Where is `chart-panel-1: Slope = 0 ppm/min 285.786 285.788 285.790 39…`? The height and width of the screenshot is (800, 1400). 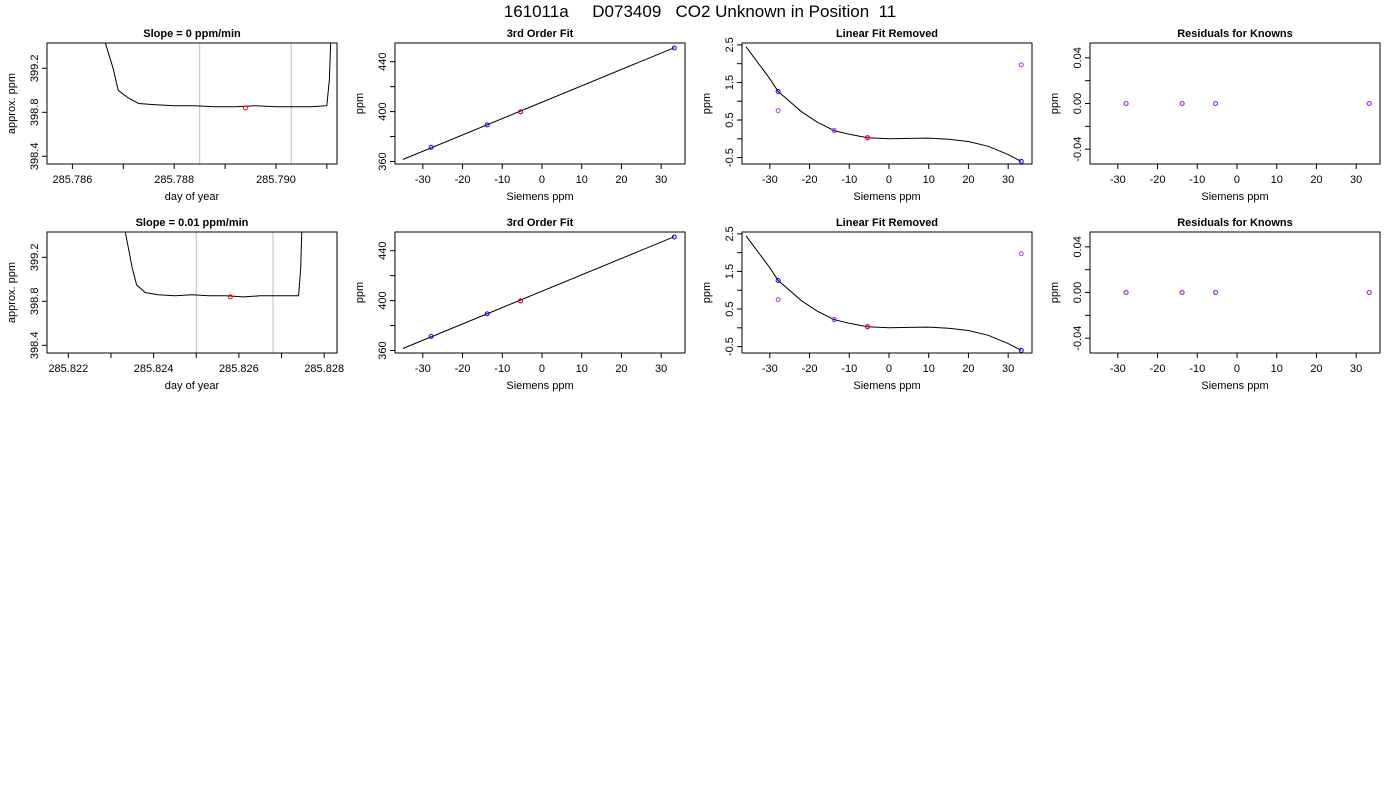 chart-panel-1: Slope = 0 ppm/min 285.786 285.788 285.790 39… is located at coordinates (172, 115).